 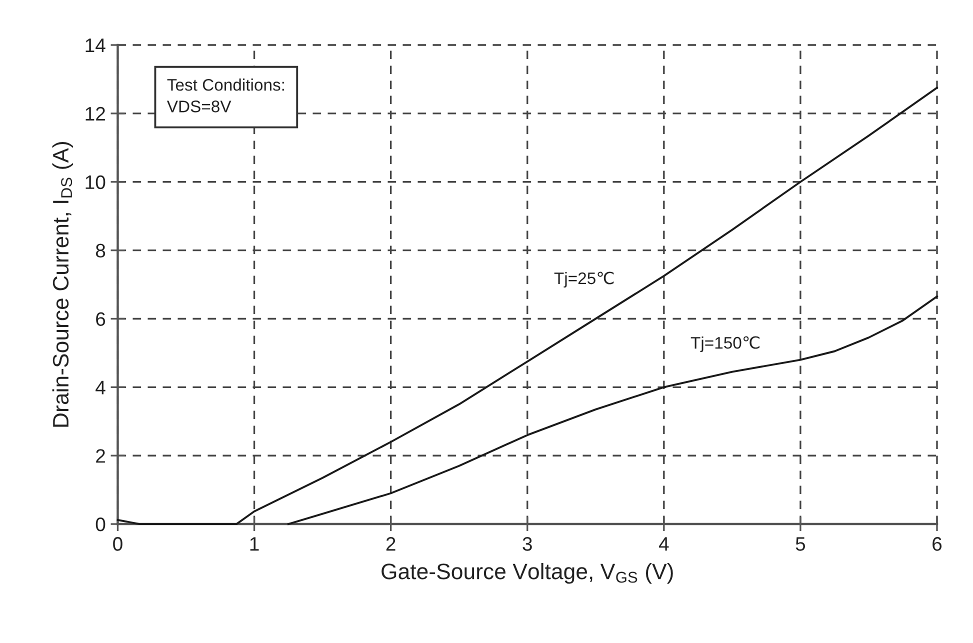 I want to click on x-tick-label: 3, so click(x=527, y=544).